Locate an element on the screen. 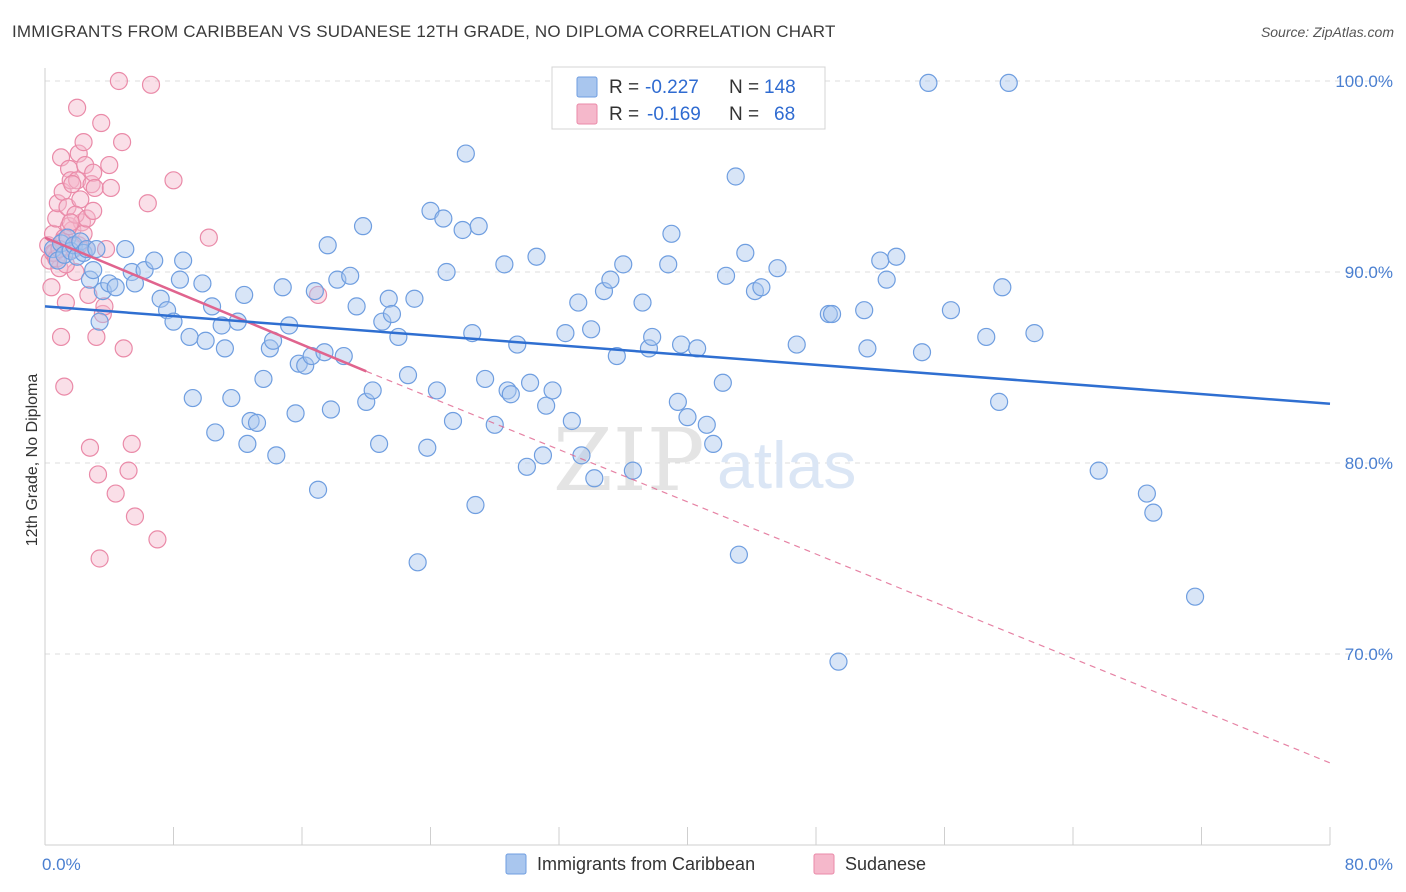 This screenshot has height=892, width=1406. legend-swatch-blue is located at coordinates (587, 87).